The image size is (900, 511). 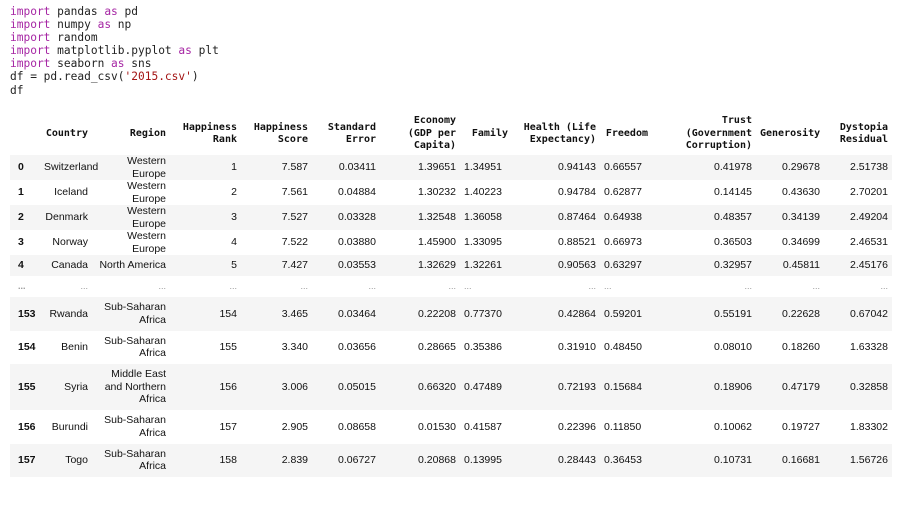 What do you see at coordinates (357, 426) in the screenshot?
I see `table-cell: 0.08658` at bounding box center [357, 426].